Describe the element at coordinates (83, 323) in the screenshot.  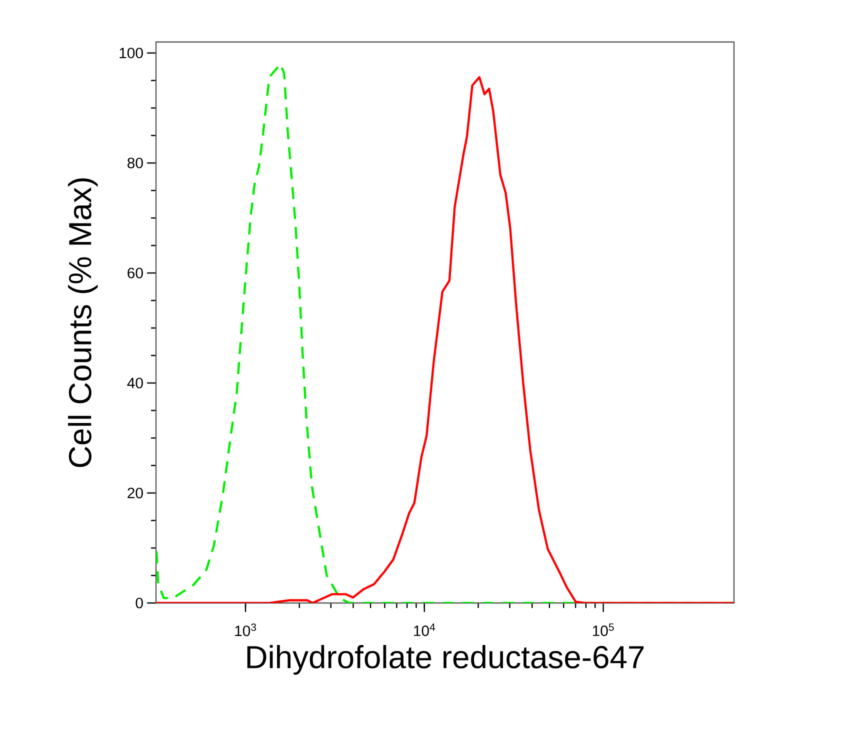
I see `y-axis-title: Cell Counts (% Max)` at that location.